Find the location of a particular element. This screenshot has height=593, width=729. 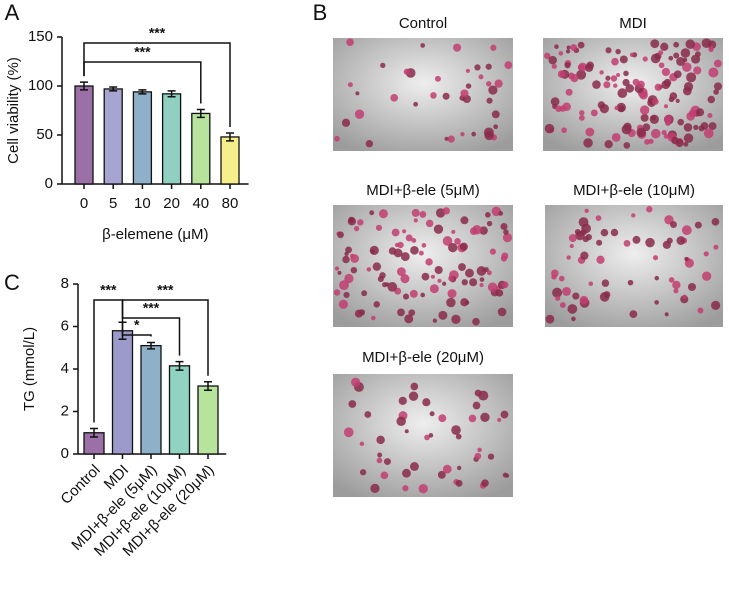

image-caption: MDI is located at coordinates (633, 23).